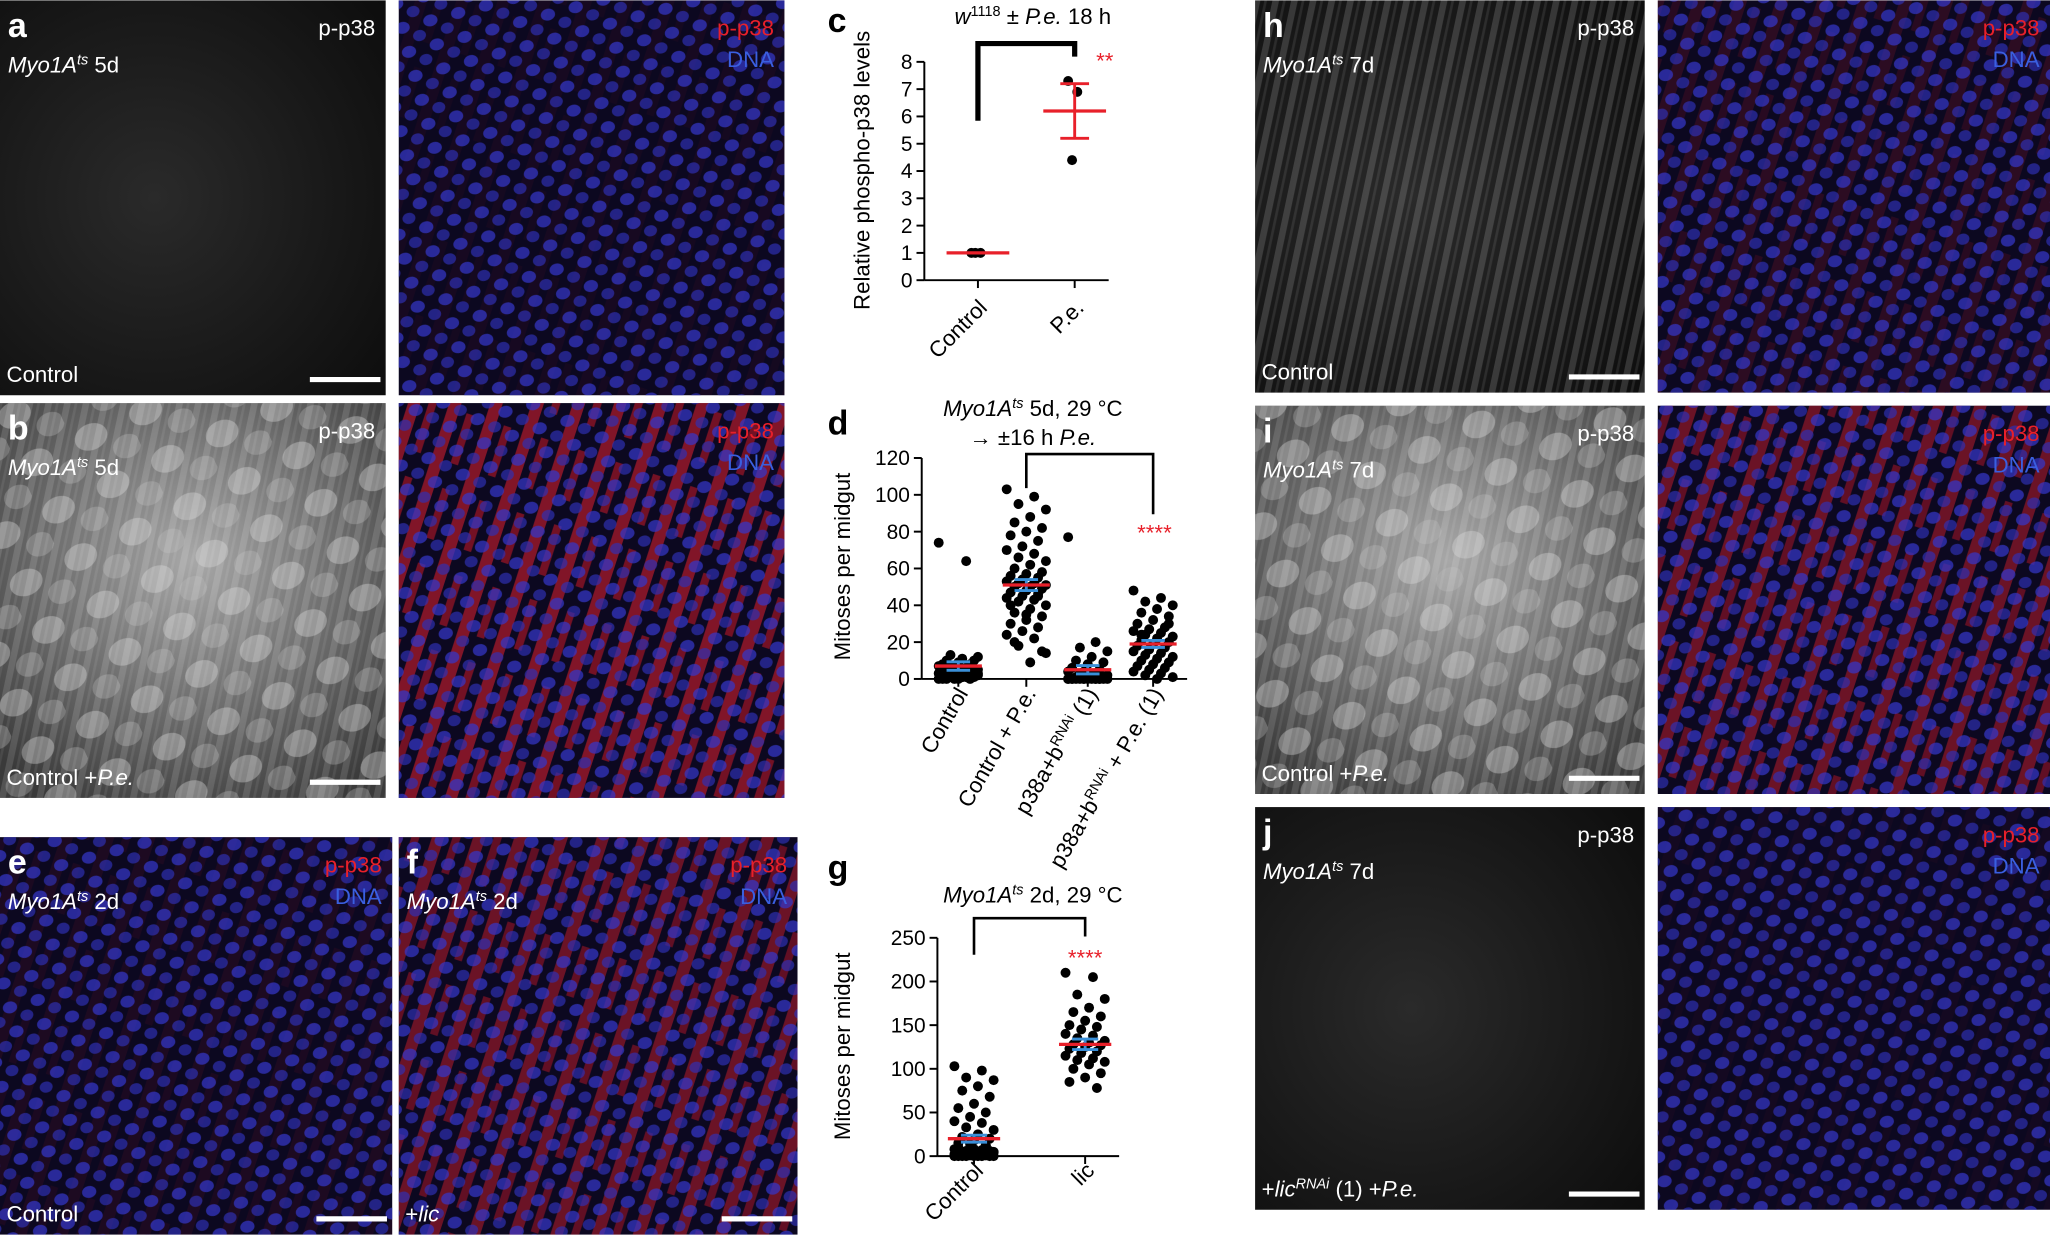 This screenshot has width=2050, height=1235. Describe the element at coordinates (1267, 833) in the screenshot. I see `panel-letter: j` at that location.